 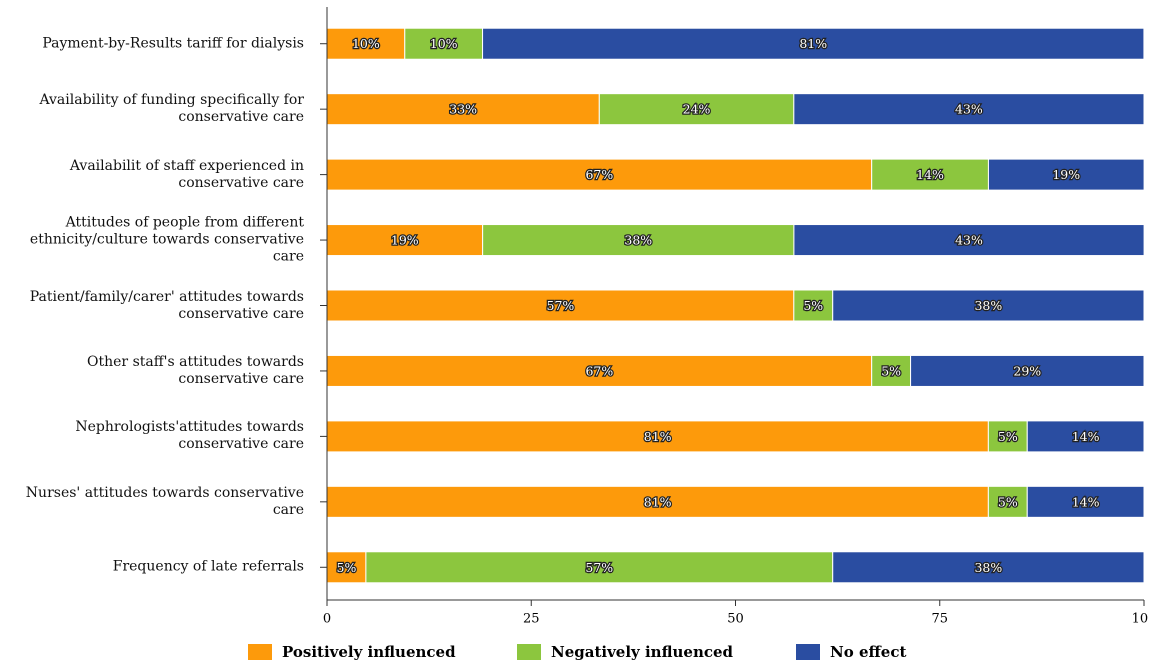 I want to click on category-label: Frequency of late referrals, so click(x=208, y=566).